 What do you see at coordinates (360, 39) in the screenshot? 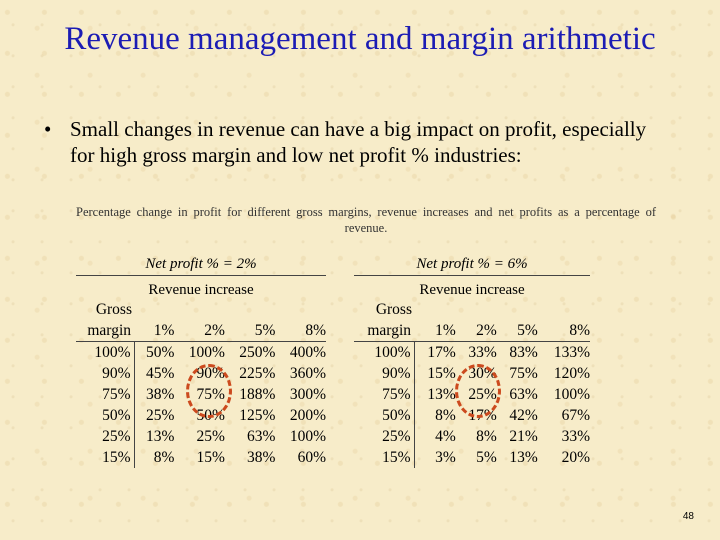
I see `slide-title: Revenue management and margin arithmetic` at bounding box center [360, 39].